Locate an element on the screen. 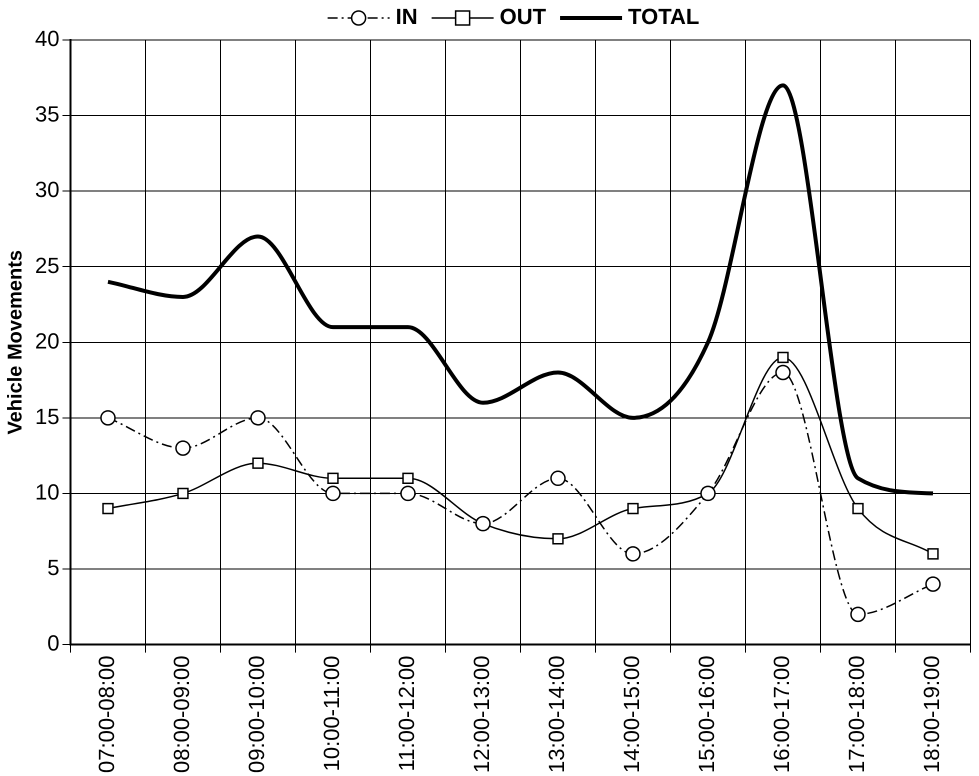  x-tick-label: 14:00-15:00 is located at coordinates (631, 715).